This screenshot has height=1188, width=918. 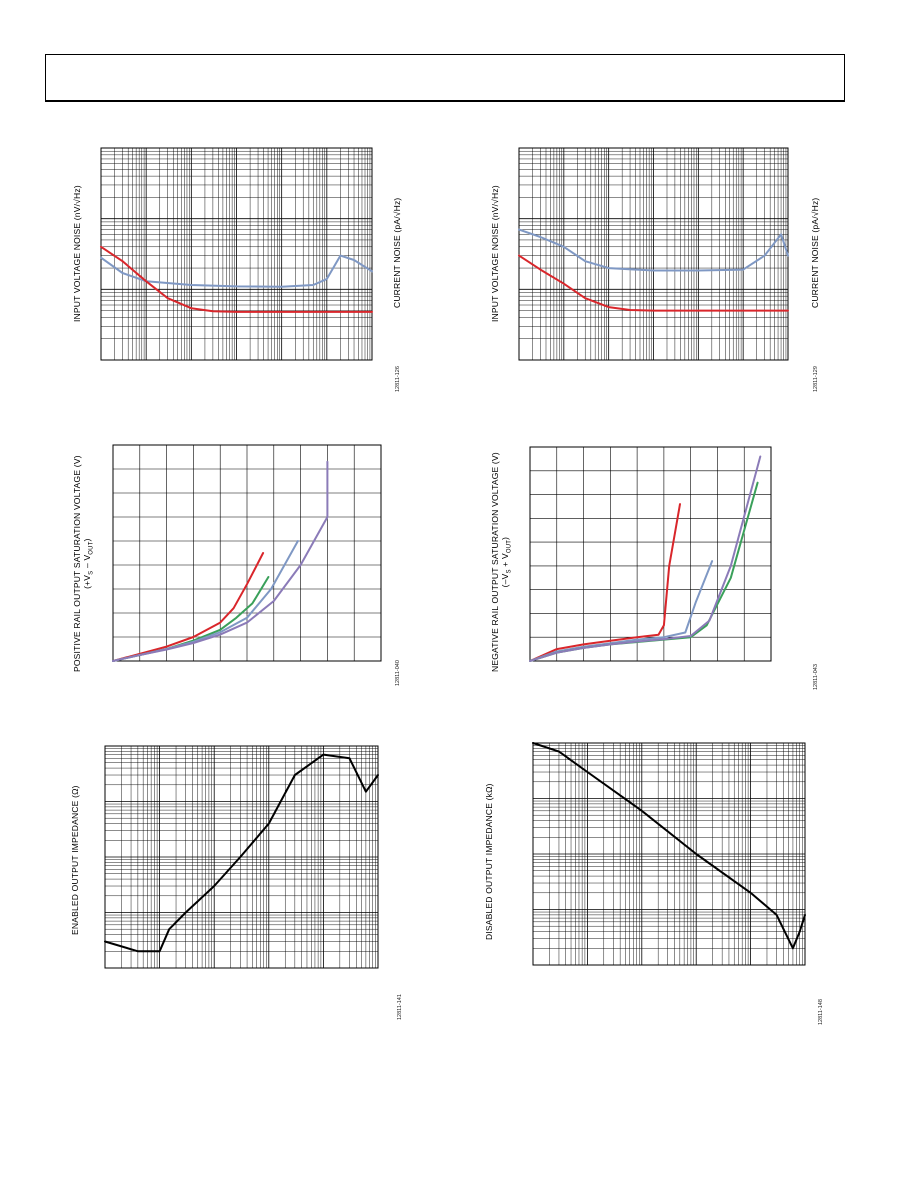 What do you see at coordinates (75, 860) in the screenshot?
I see `chart5-y-axis-label: ENABLED OUTPUT IMPEDANCE (Ω)` at bounding box center [75, 860].